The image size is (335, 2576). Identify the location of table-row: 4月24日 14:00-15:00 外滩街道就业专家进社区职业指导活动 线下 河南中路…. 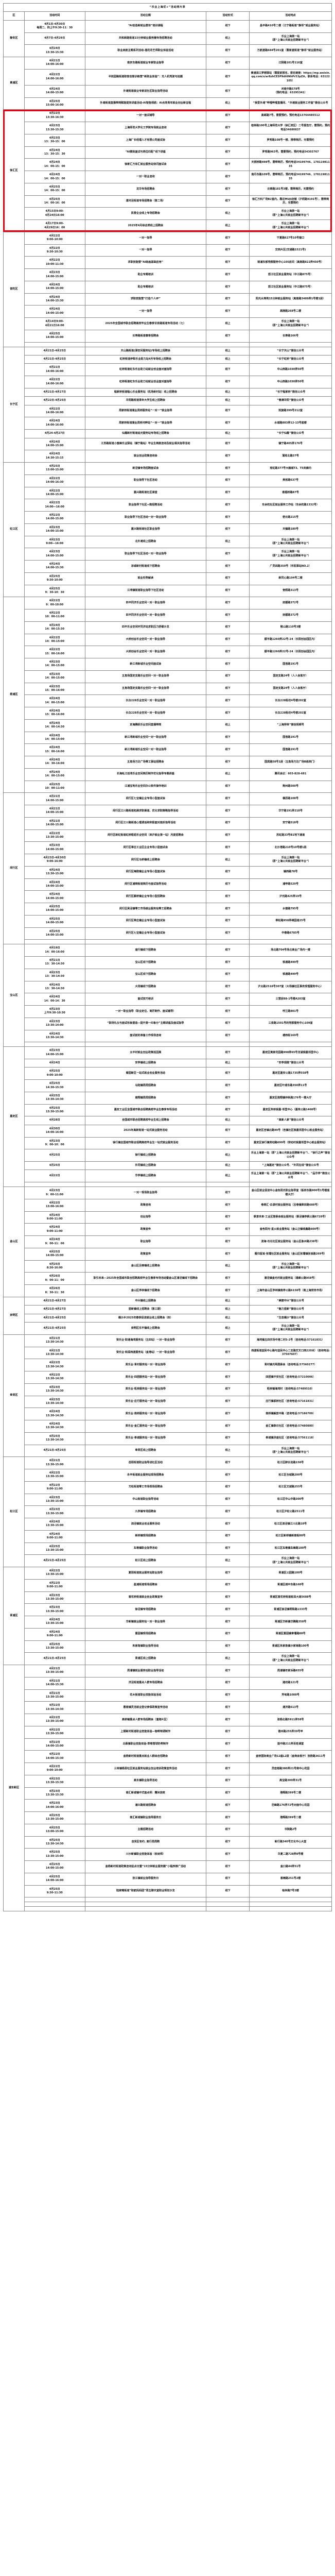
(168, 91).